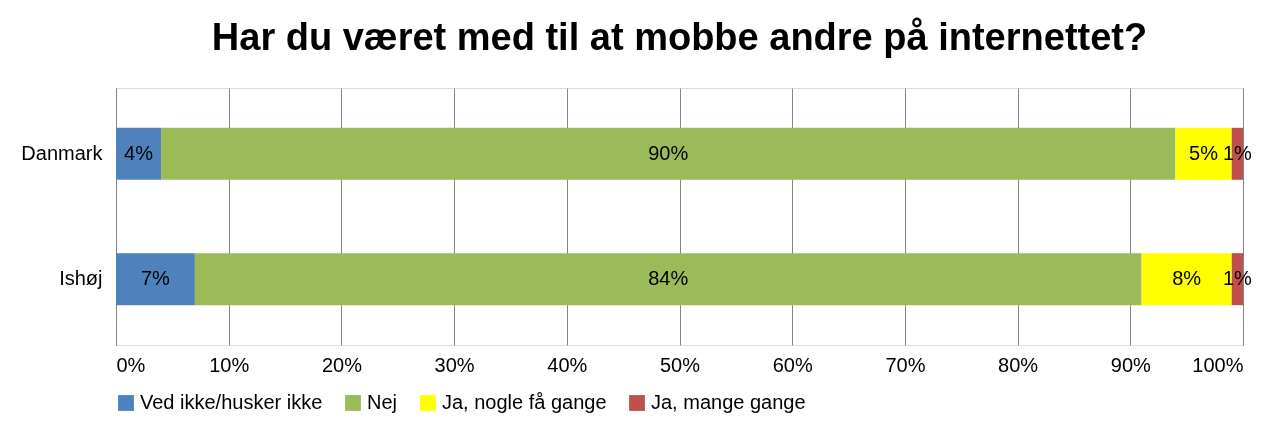 This screenshot has width=1282, height=423. I want to click on x-tick-label: 60%, so click(792, 364).